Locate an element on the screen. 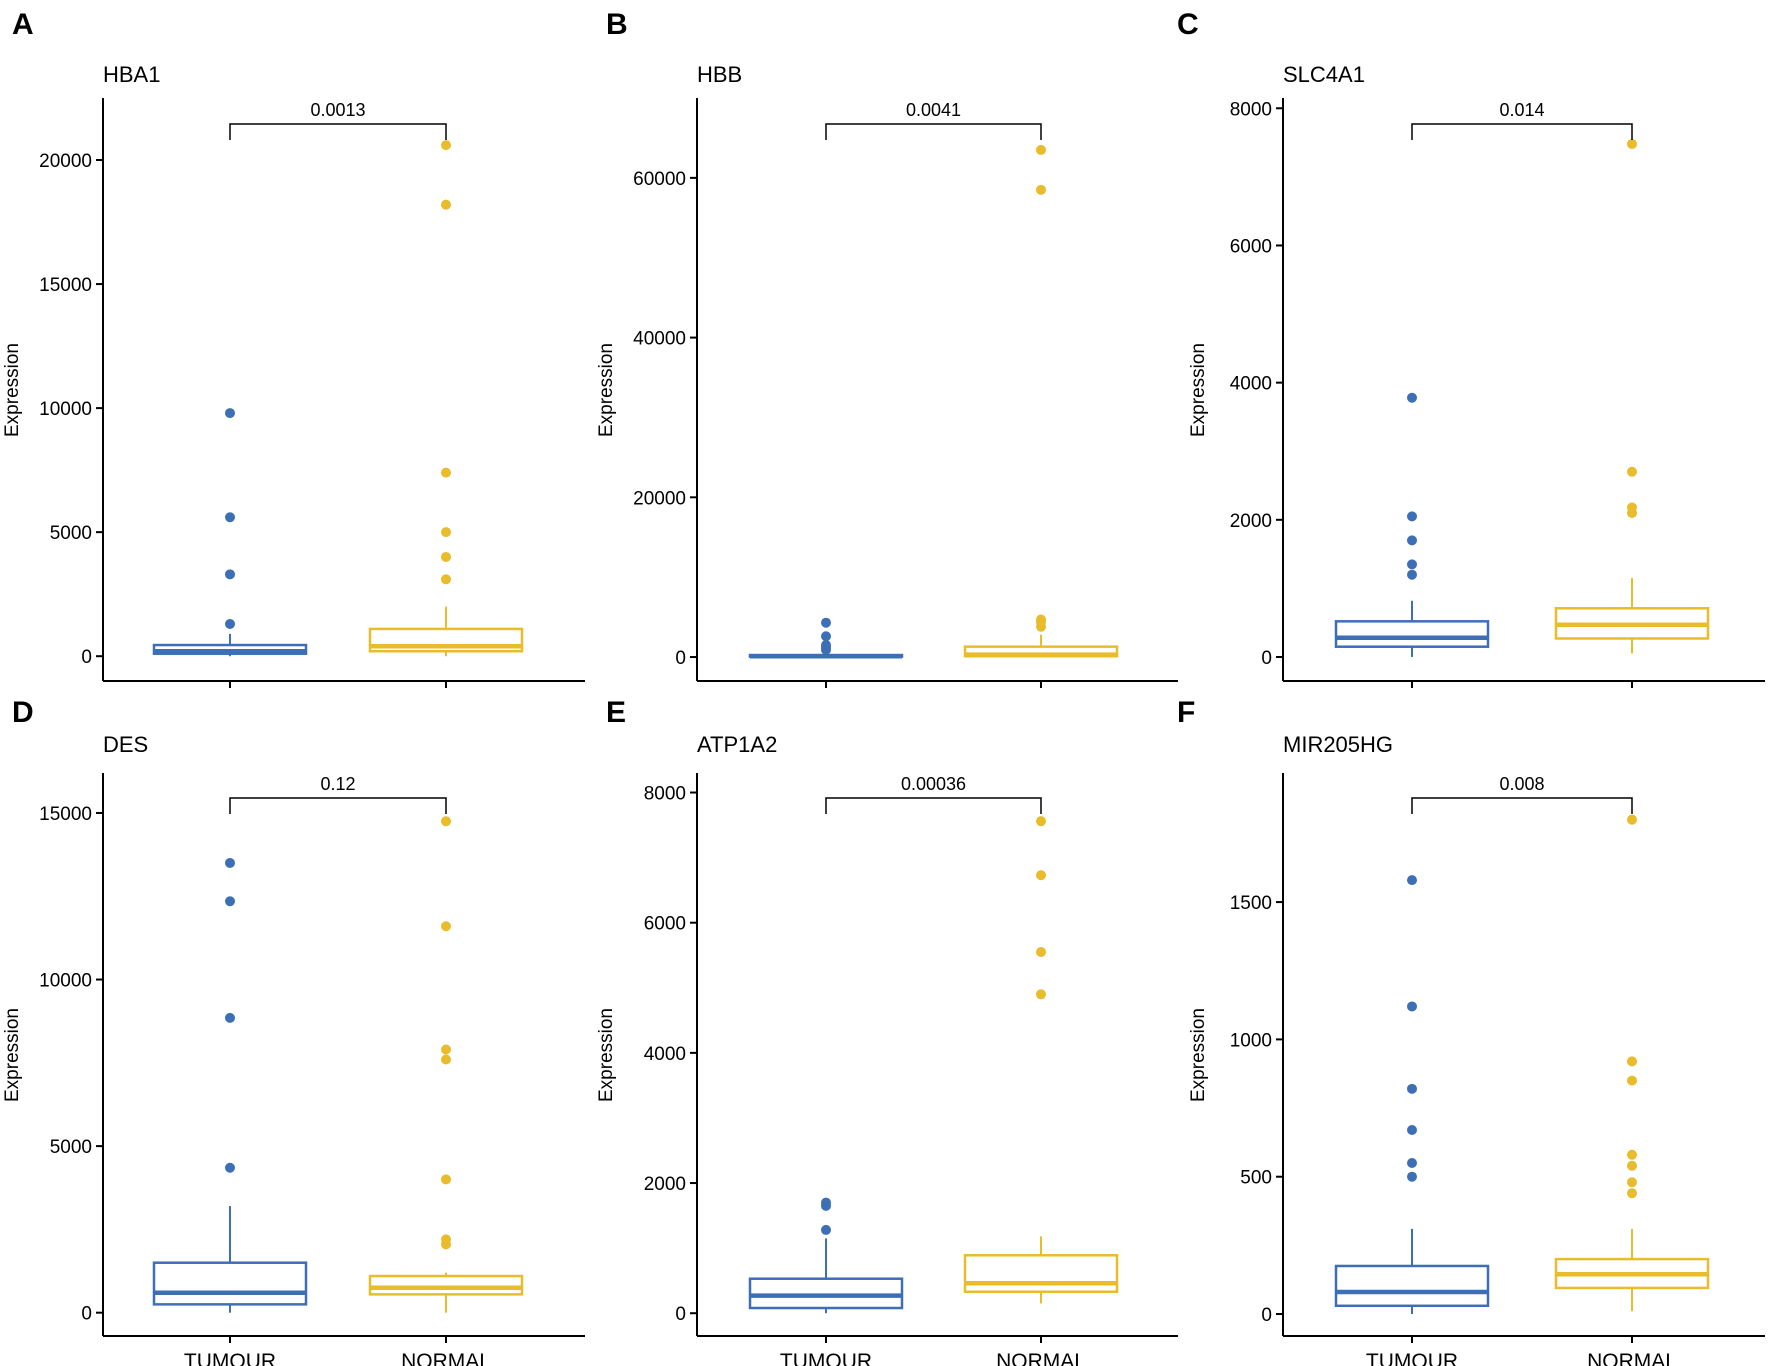 This screenshot has width=1772, height=1366. panel-letter: D is located at coordinates (23, 712).